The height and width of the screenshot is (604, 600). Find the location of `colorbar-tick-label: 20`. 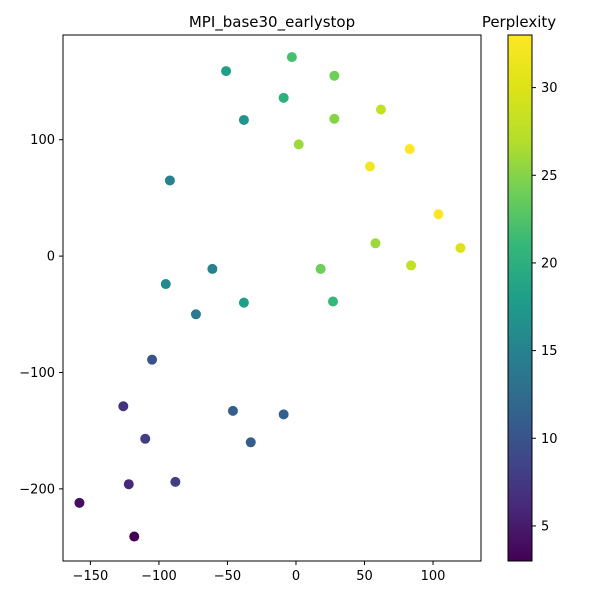

colorbar-tick-label: 20 is located at coordinates (549, 263).